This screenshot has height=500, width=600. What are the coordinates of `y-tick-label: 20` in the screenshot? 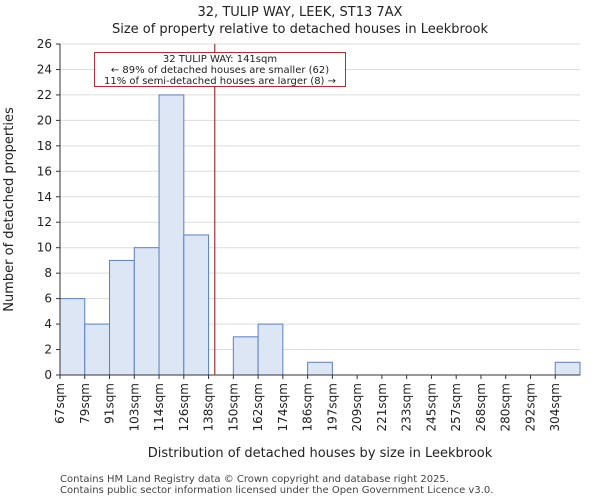 It's located at (44, 120).